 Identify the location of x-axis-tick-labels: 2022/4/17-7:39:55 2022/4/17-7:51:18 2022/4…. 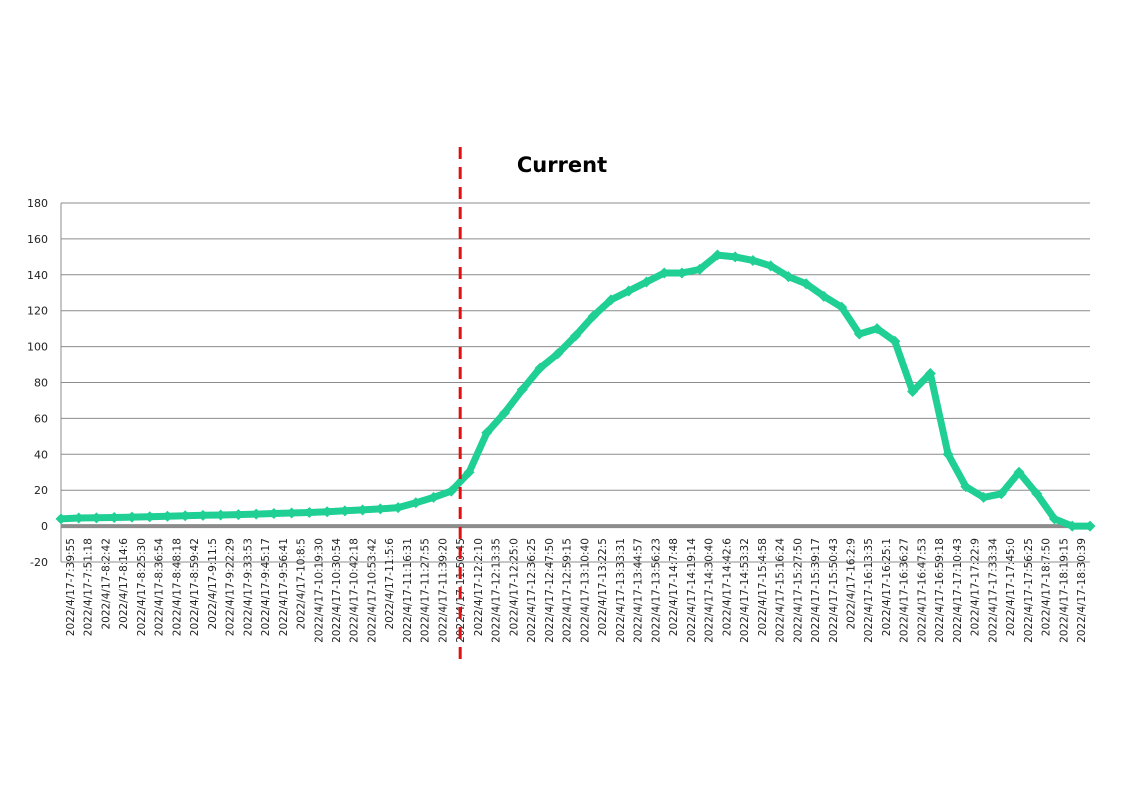
(576, 590).